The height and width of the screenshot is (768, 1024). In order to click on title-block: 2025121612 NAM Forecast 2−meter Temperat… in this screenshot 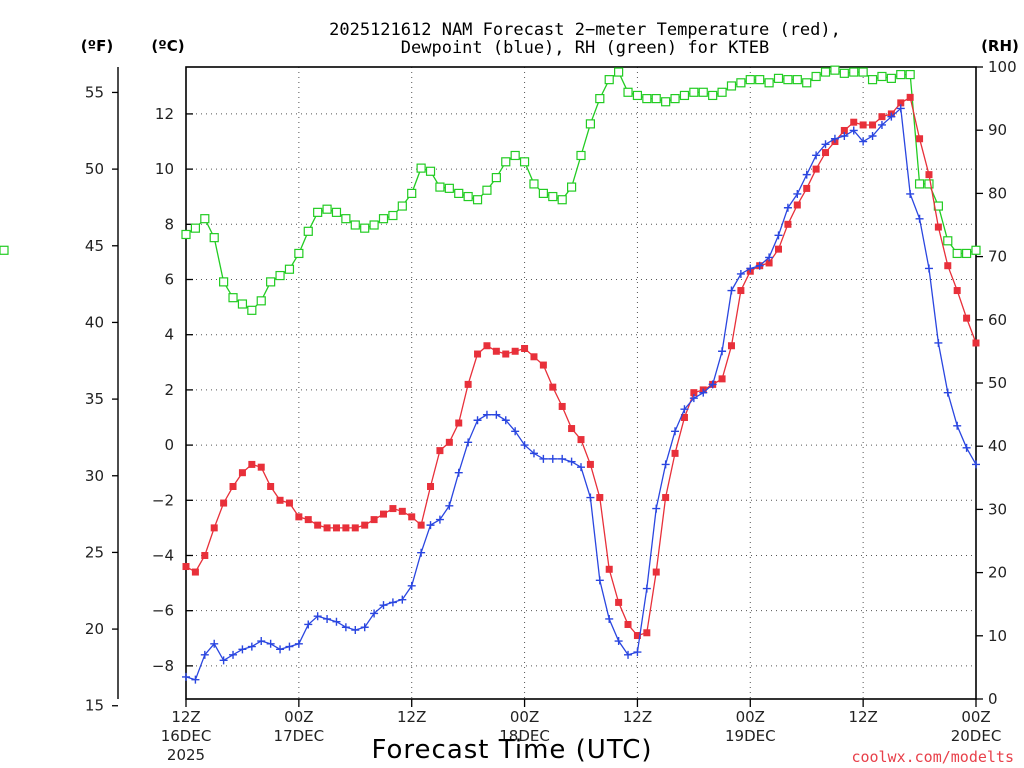, I will do `click(585, 39)`.